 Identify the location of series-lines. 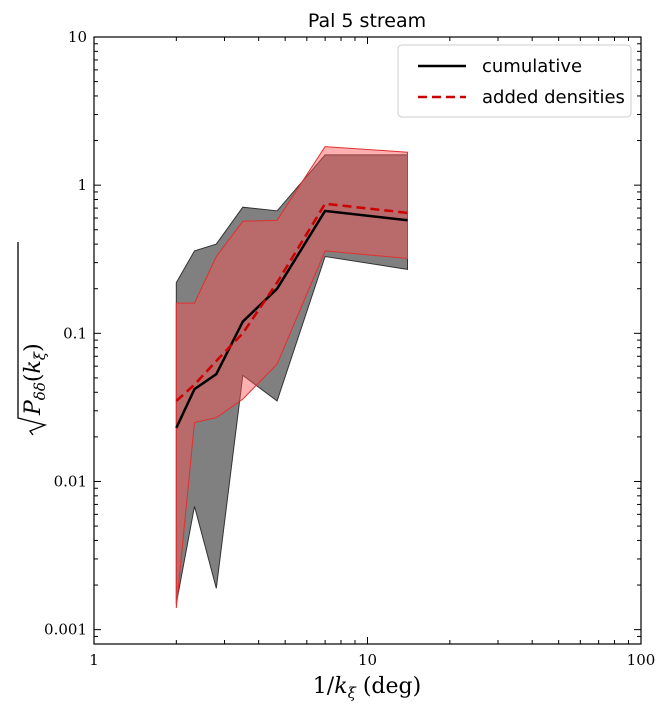
(291, 315).